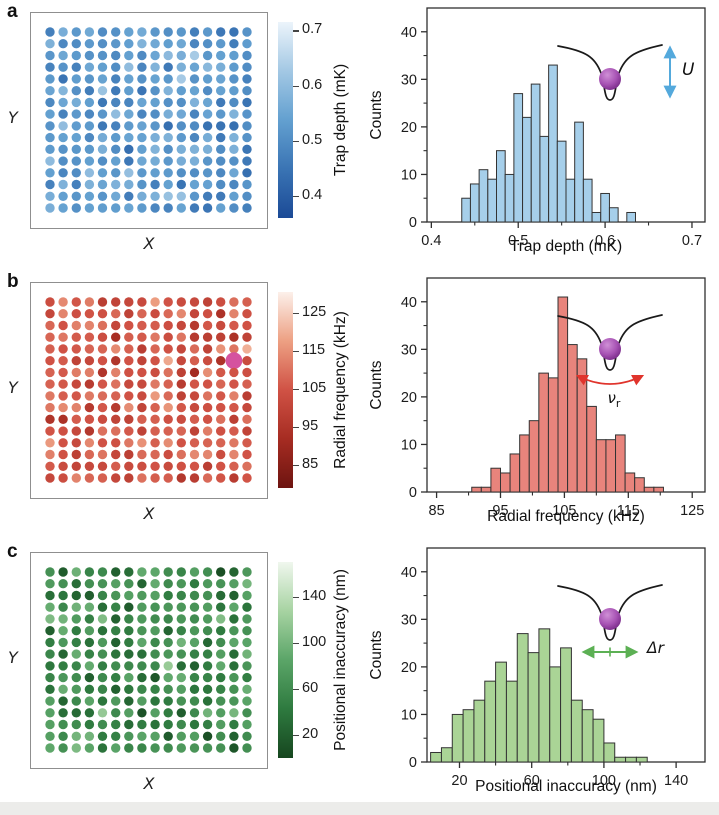  What do you see at coordinates (314, 311) in the screenshot?
I see `colorbar-tick-label: 125` at bounding box center [314, 311].